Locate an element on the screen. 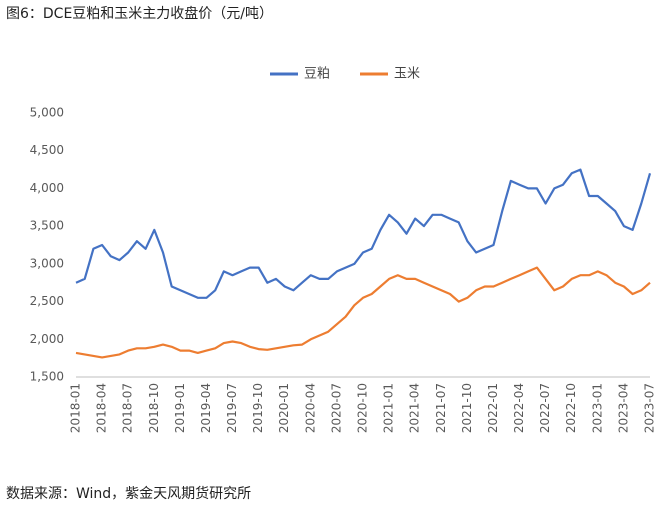  x-tick-label: 2019-07 is located at coordinates (232, 408).